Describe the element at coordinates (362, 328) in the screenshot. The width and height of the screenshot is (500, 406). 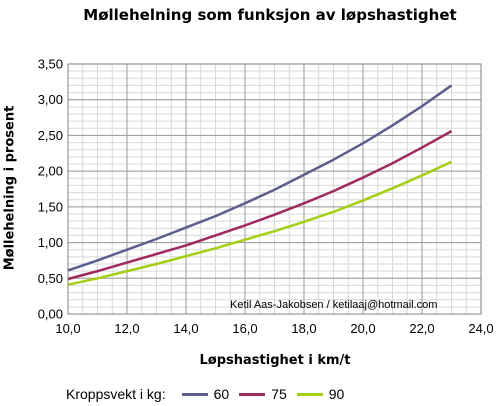
I see `x-tick-label: 20,0` at that location.